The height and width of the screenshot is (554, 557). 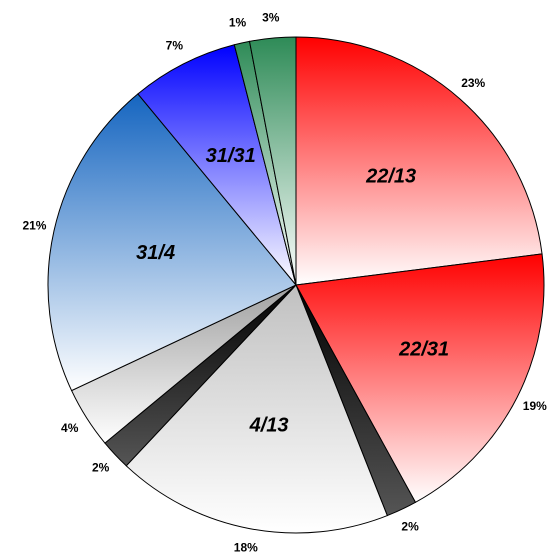 What do you see at coordinates (473, 83) in the screenshot?
I see `value-label: 23%` at bounding box center [473, 83].